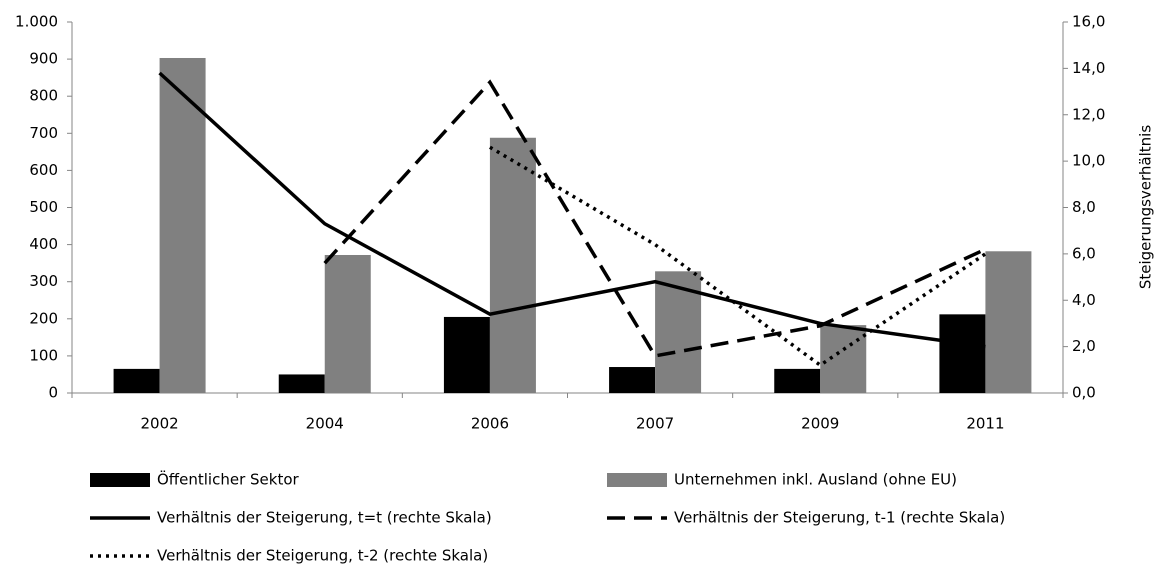 Image resolution: width=1159 pixels, height=566 pixels. Describe the element at coordinates (53, 393) in the screenshot. I see `y-tick-label: 0` at that location.